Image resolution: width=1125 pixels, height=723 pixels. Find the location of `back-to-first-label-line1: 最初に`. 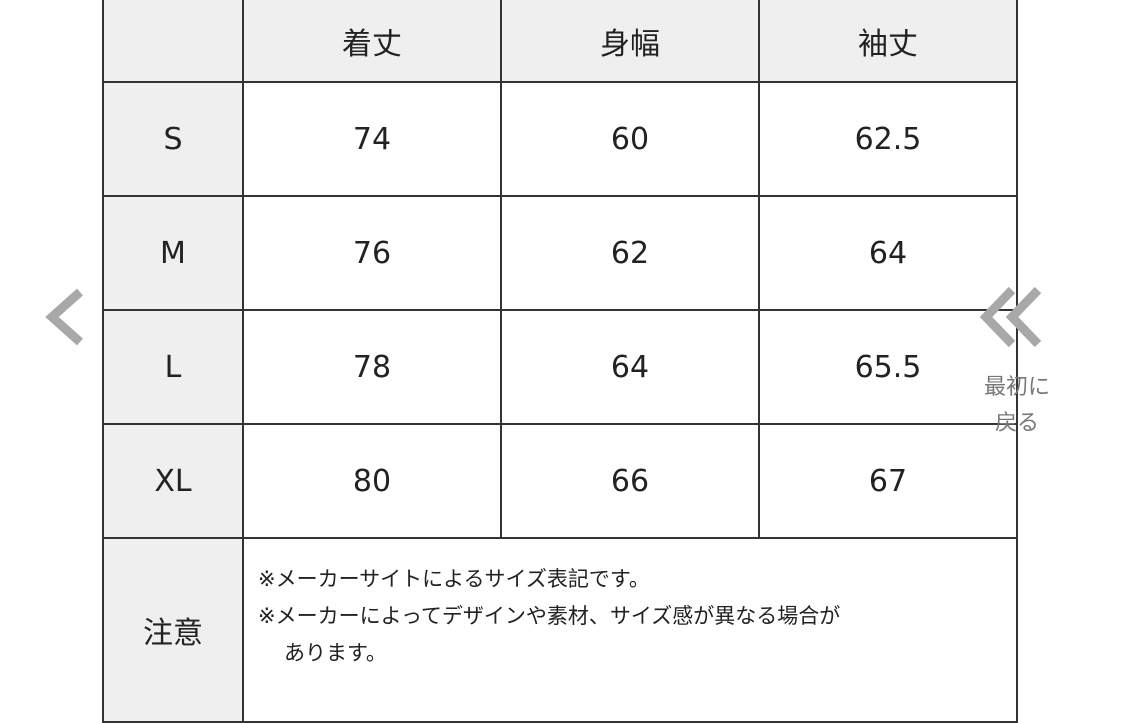

back-to-first-label-line1: 最初に is located at coordinates (1016, 387).